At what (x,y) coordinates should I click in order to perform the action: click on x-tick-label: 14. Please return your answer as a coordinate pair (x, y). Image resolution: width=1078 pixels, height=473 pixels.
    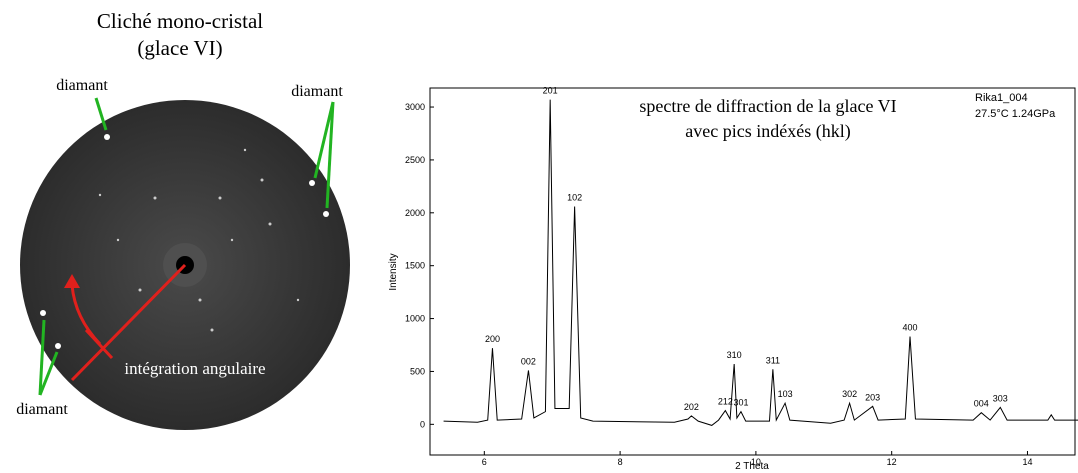
    Looking at the image, I should click on (1027, 462).